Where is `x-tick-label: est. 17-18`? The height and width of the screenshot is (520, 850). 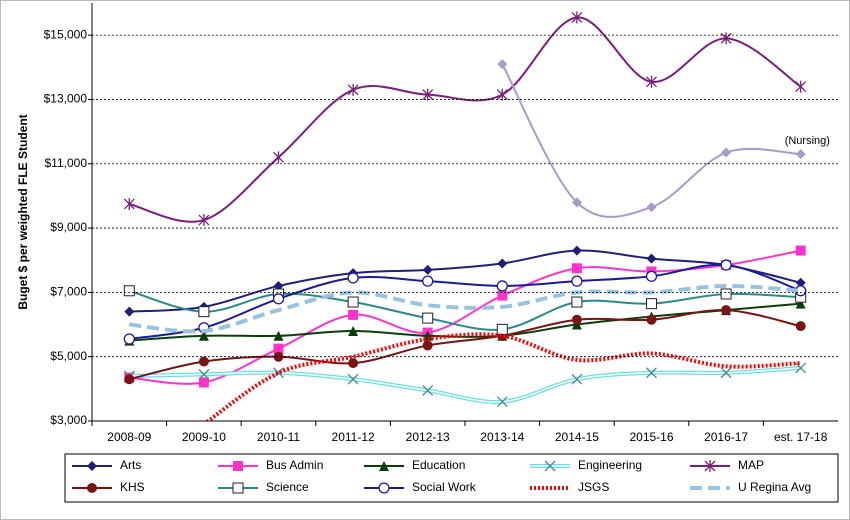 x-tick-label: est. 17-18 is located at coordinates (801, 437).